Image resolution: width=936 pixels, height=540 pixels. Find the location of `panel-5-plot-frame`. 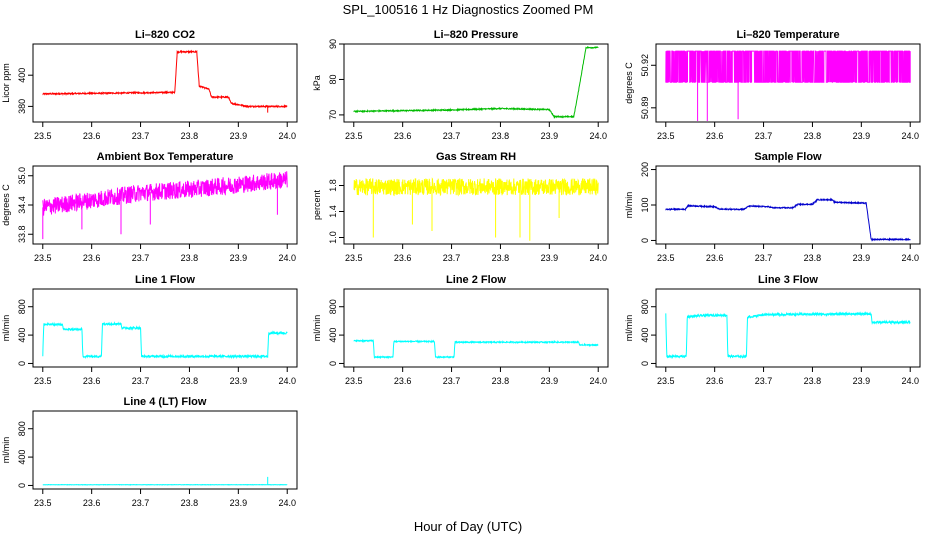

panel-5-plot-frame is located at coordinates (476, 205).